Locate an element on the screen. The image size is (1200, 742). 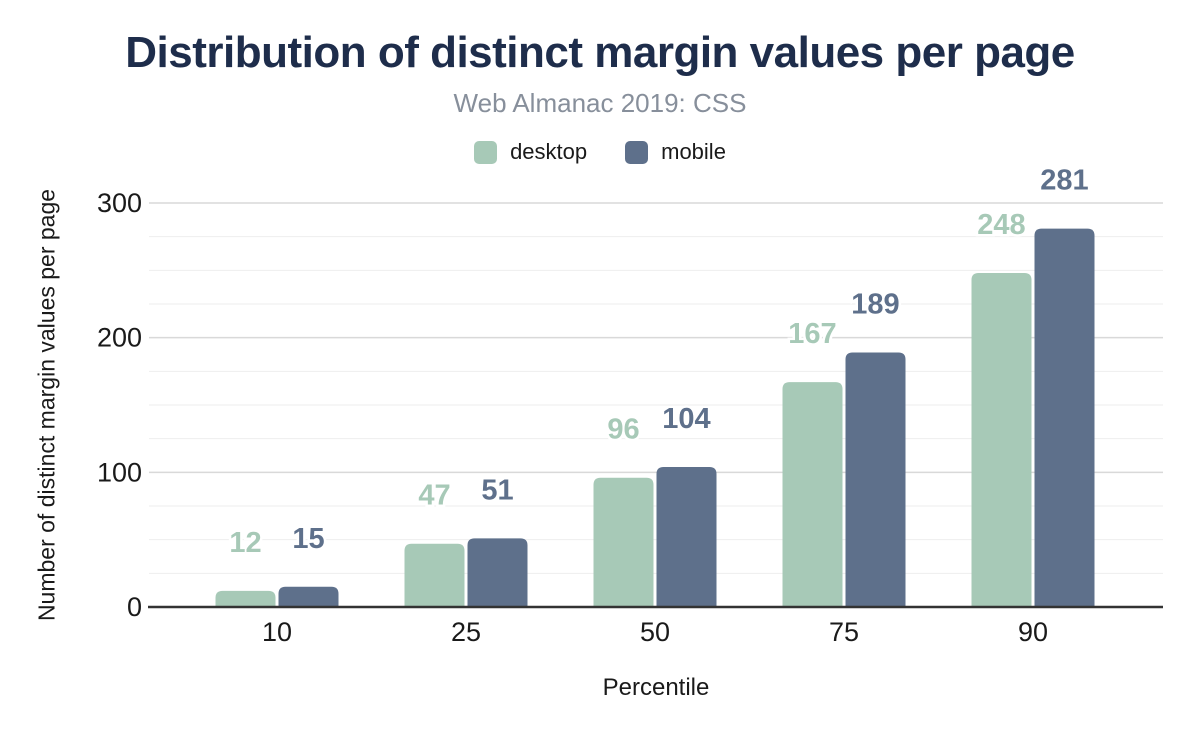
bar-mobile-p25 is located at coordinates (497, 572).